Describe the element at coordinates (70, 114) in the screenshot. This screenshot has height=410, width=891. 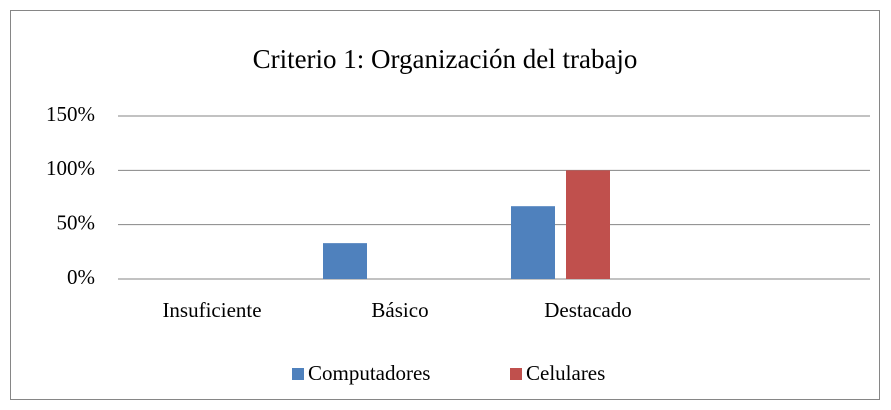
I see `y-tick-label: 150%` at that location.